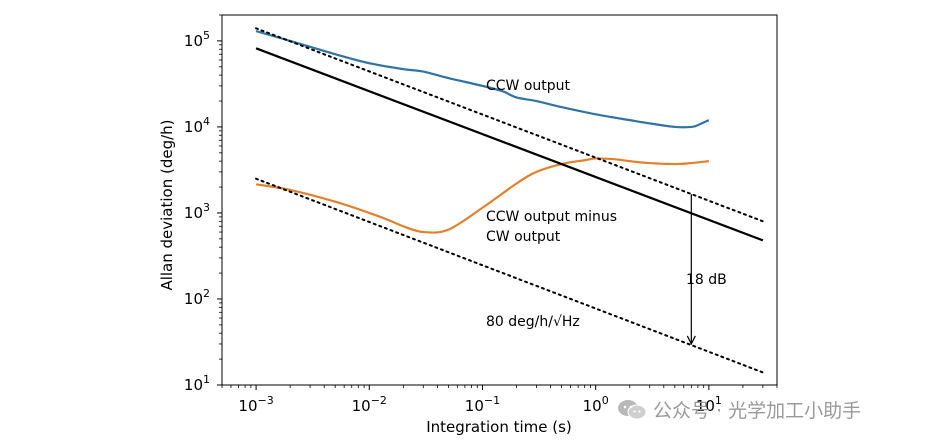 This screenshot has width=929, height=447. I want to click on y-tick-label: 10⁴, so click(197, 125).